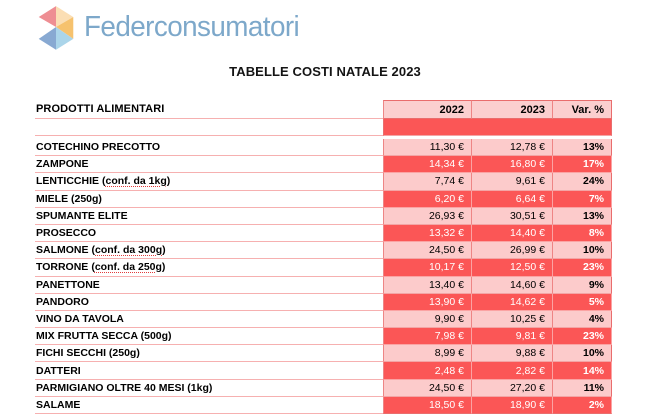 The width and height of the screenshot is (650, 420). I want to click on price-2023: 2,82 €, so click(512, 371).